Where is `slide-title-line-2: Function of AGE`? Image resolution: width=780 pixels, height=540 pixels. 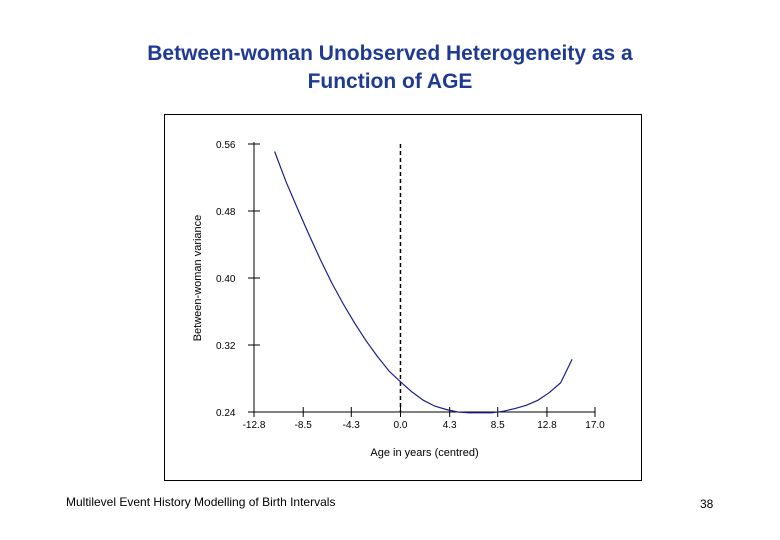
slide-title-line-2: Function of AGE is located at coordinates (390, 81).